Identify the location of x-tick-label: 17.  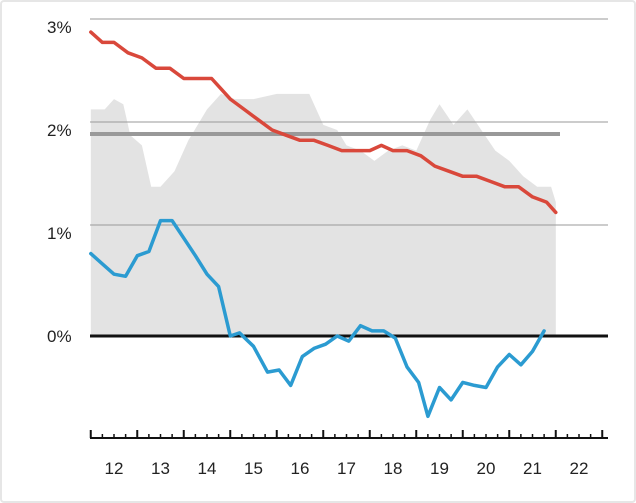
(346, 468).